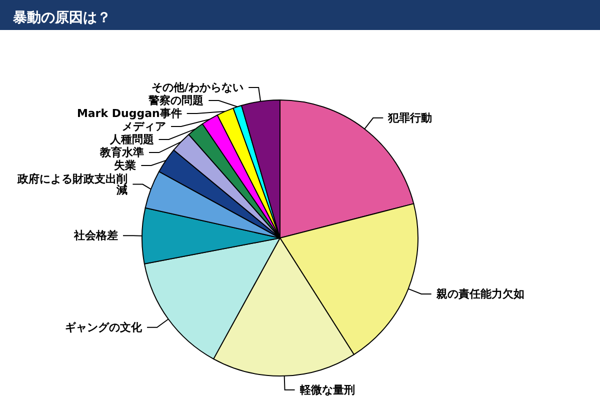 This screenshot has height=419, width=600. What do you see at coordinates (326, 389) in the screenshot?
I see `slice-label: 軽微な量刑` at bounding box center [326, 389].